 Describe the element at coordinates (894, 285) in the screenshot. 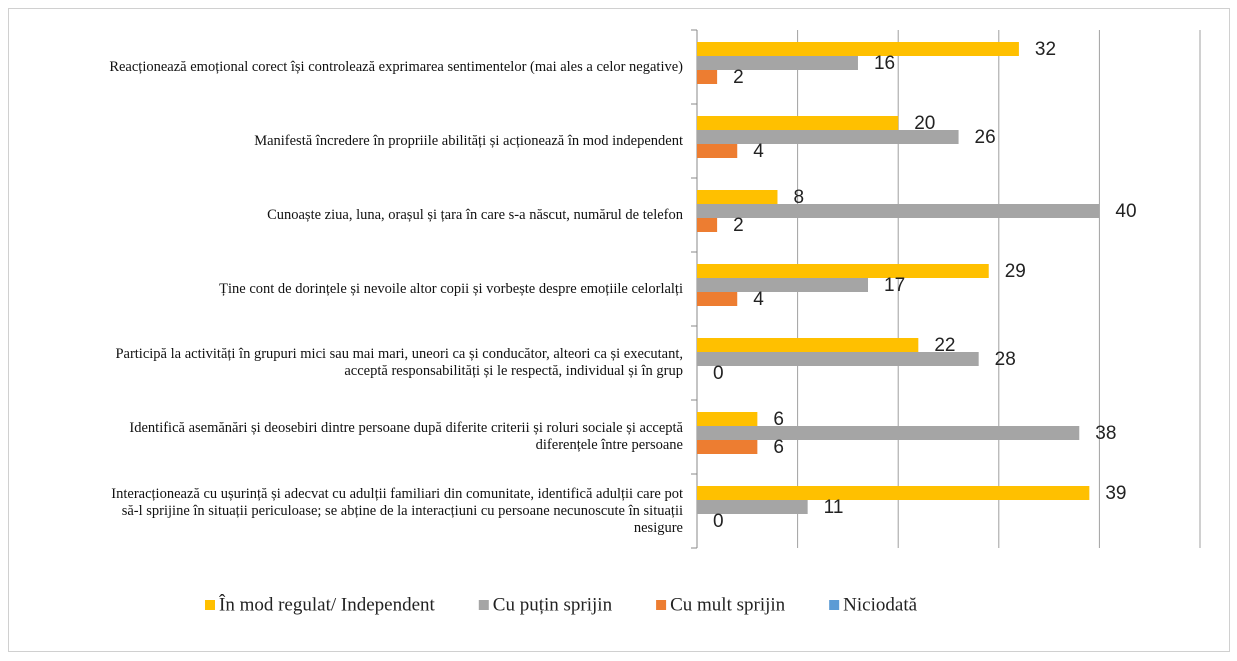

I see `value-label: 17` at that location.